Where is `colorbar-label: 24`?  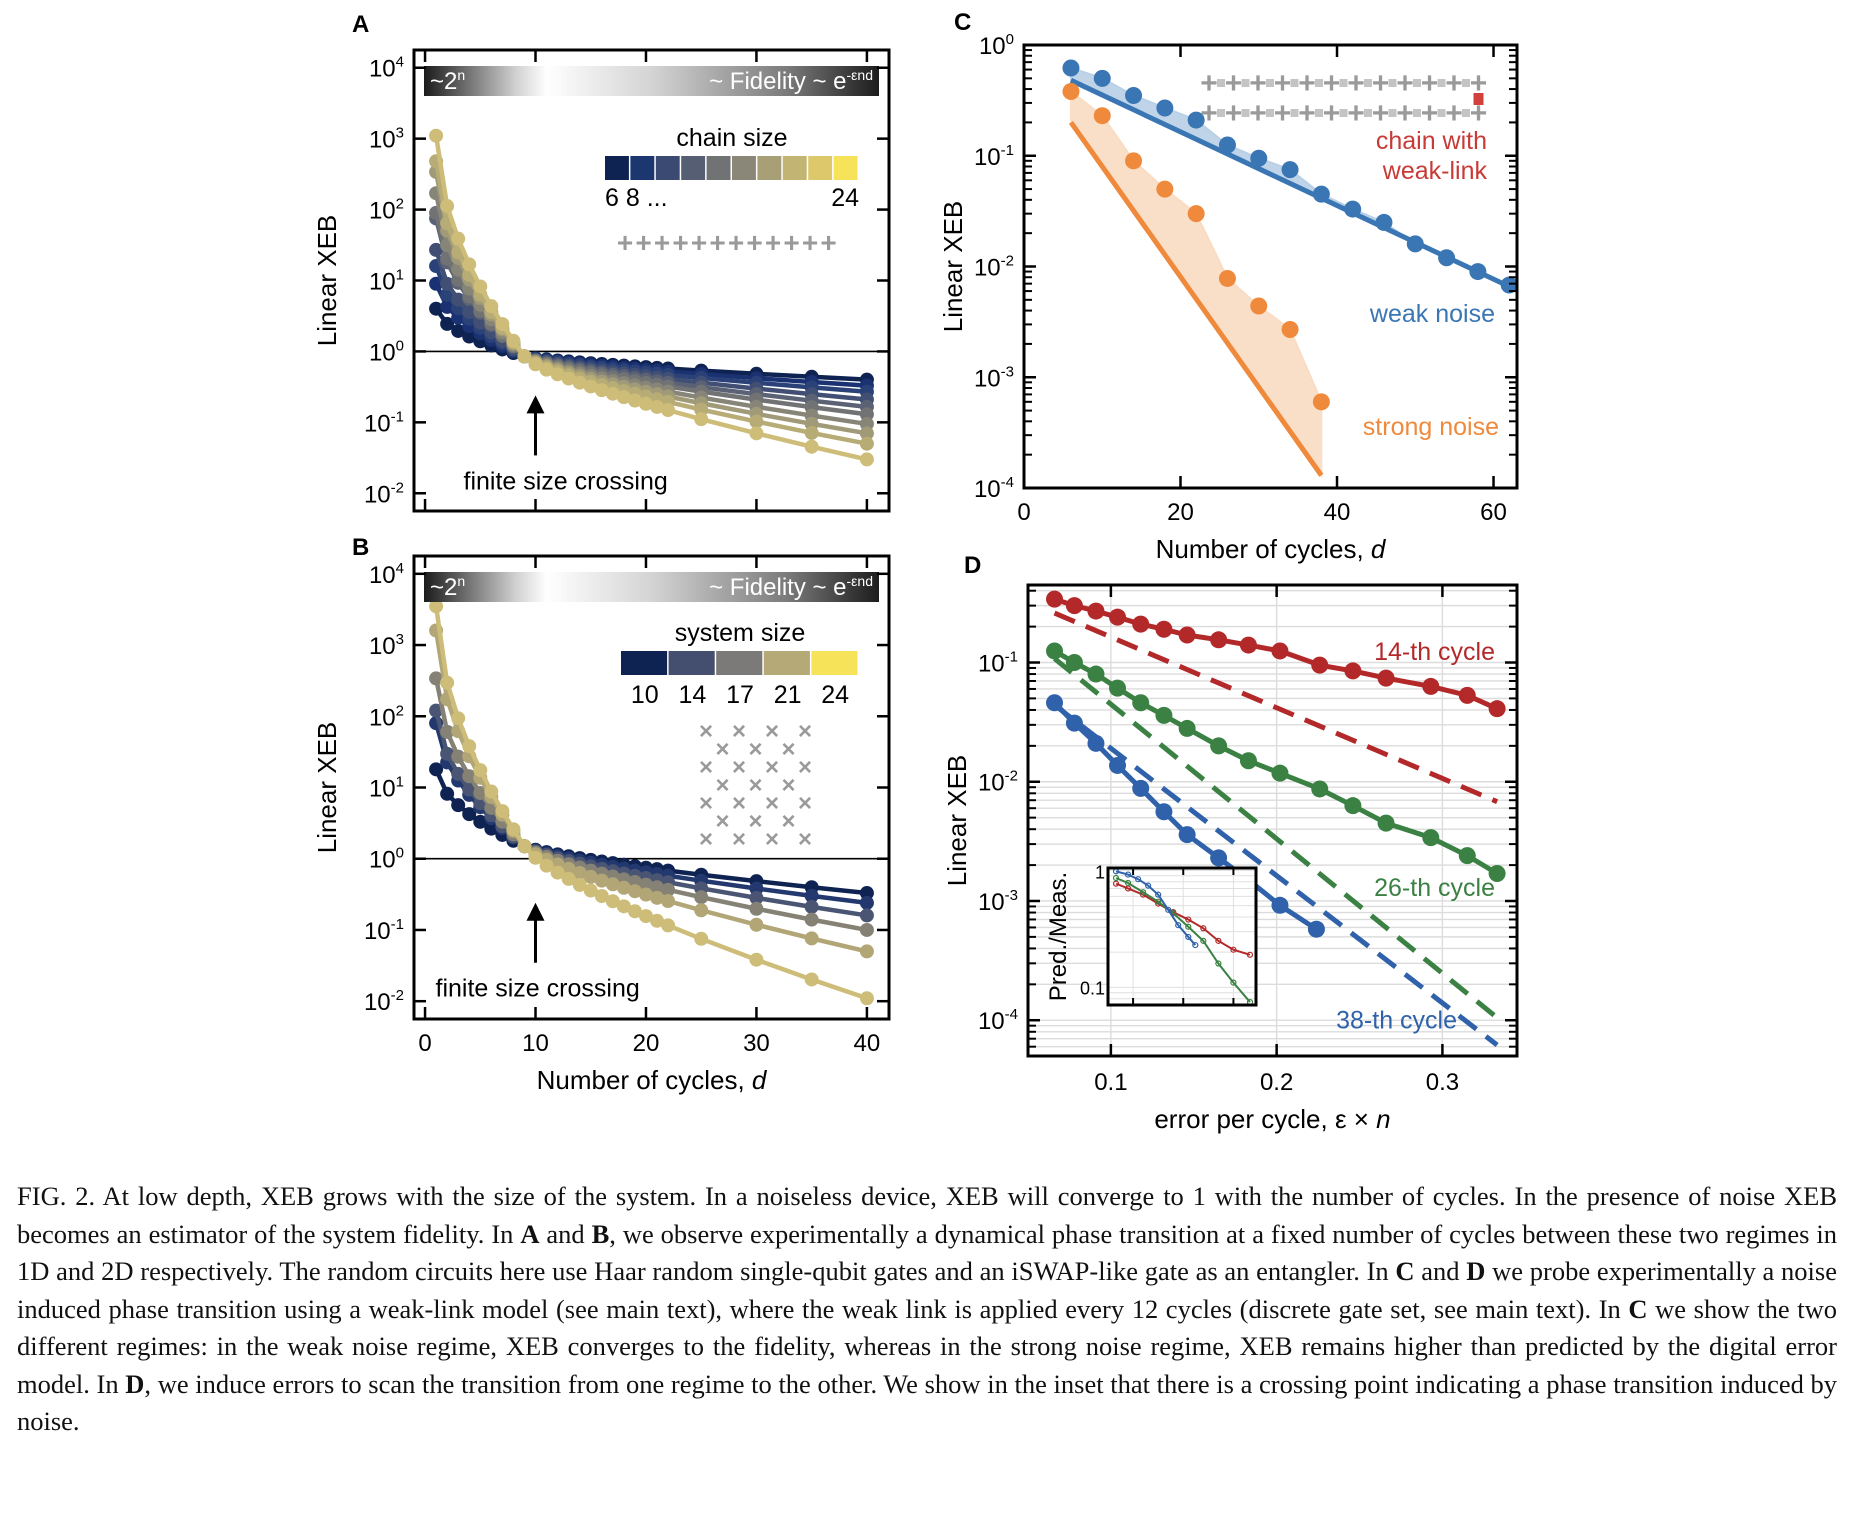
colorbar-label: 24 is located at coordinates (835, 695).